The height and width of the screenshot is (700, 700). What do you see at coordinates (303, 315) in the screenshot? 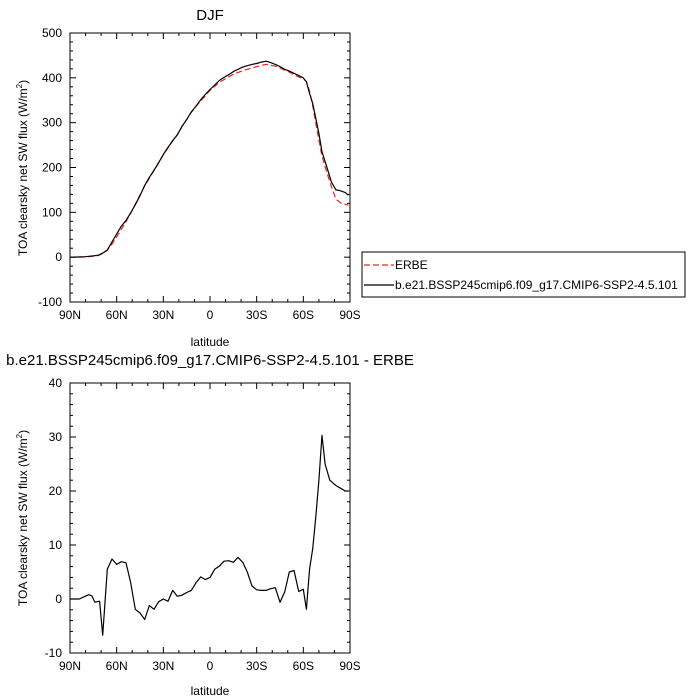
I see `top-x-tick-label: 60S` at bounding box center [303, 315].